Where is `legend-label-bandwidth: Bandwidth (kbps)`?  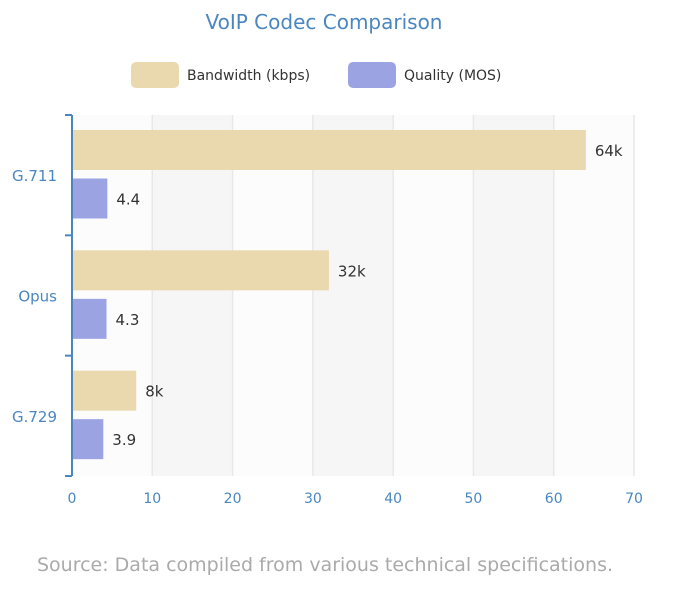
legend-label-bandwidth: Bandwidth (kbps) is located at coordinates (248, 76).